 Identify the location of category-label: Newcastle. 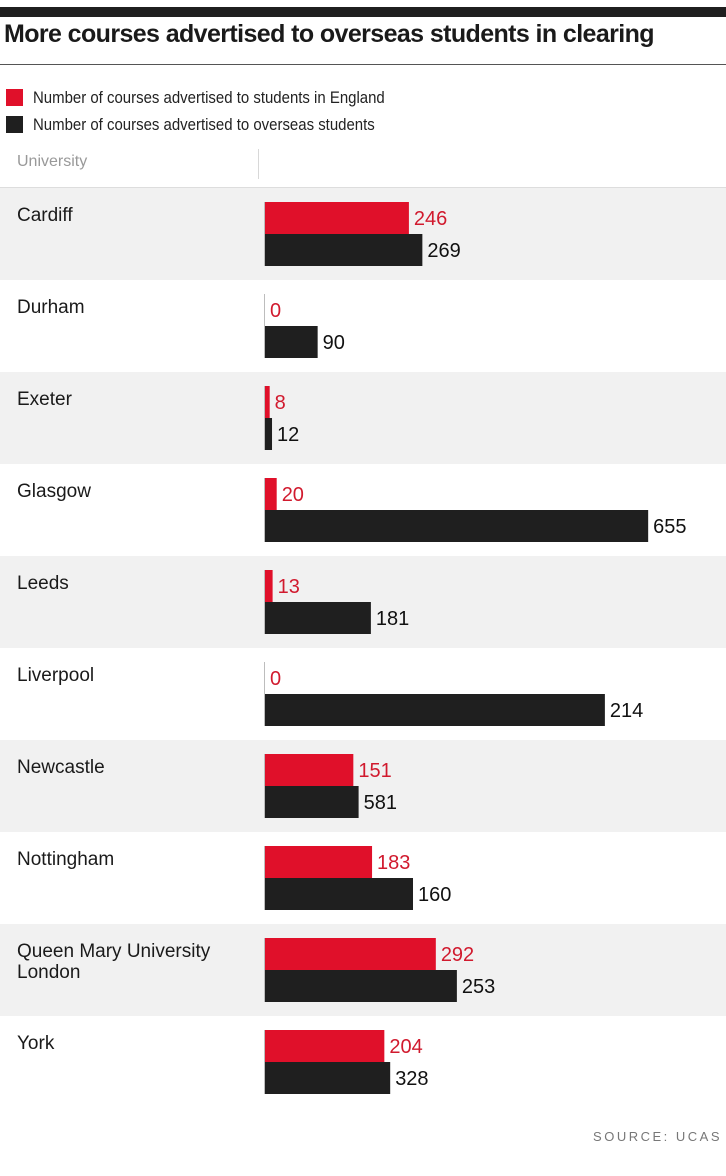
(61, 767).